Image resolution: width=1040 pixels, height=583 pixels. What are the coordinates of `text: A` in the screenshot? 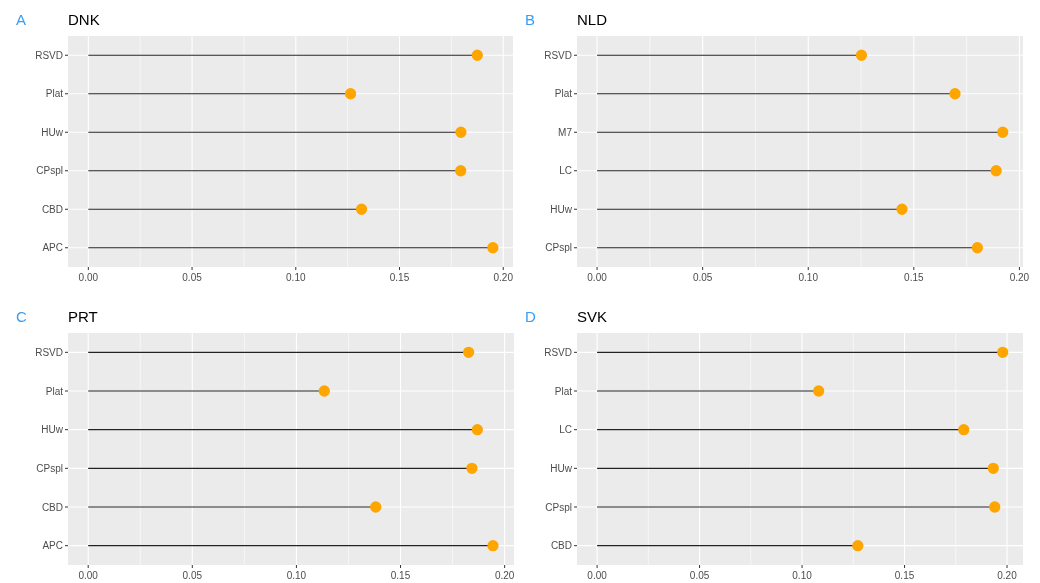 It's located at (21, 19).